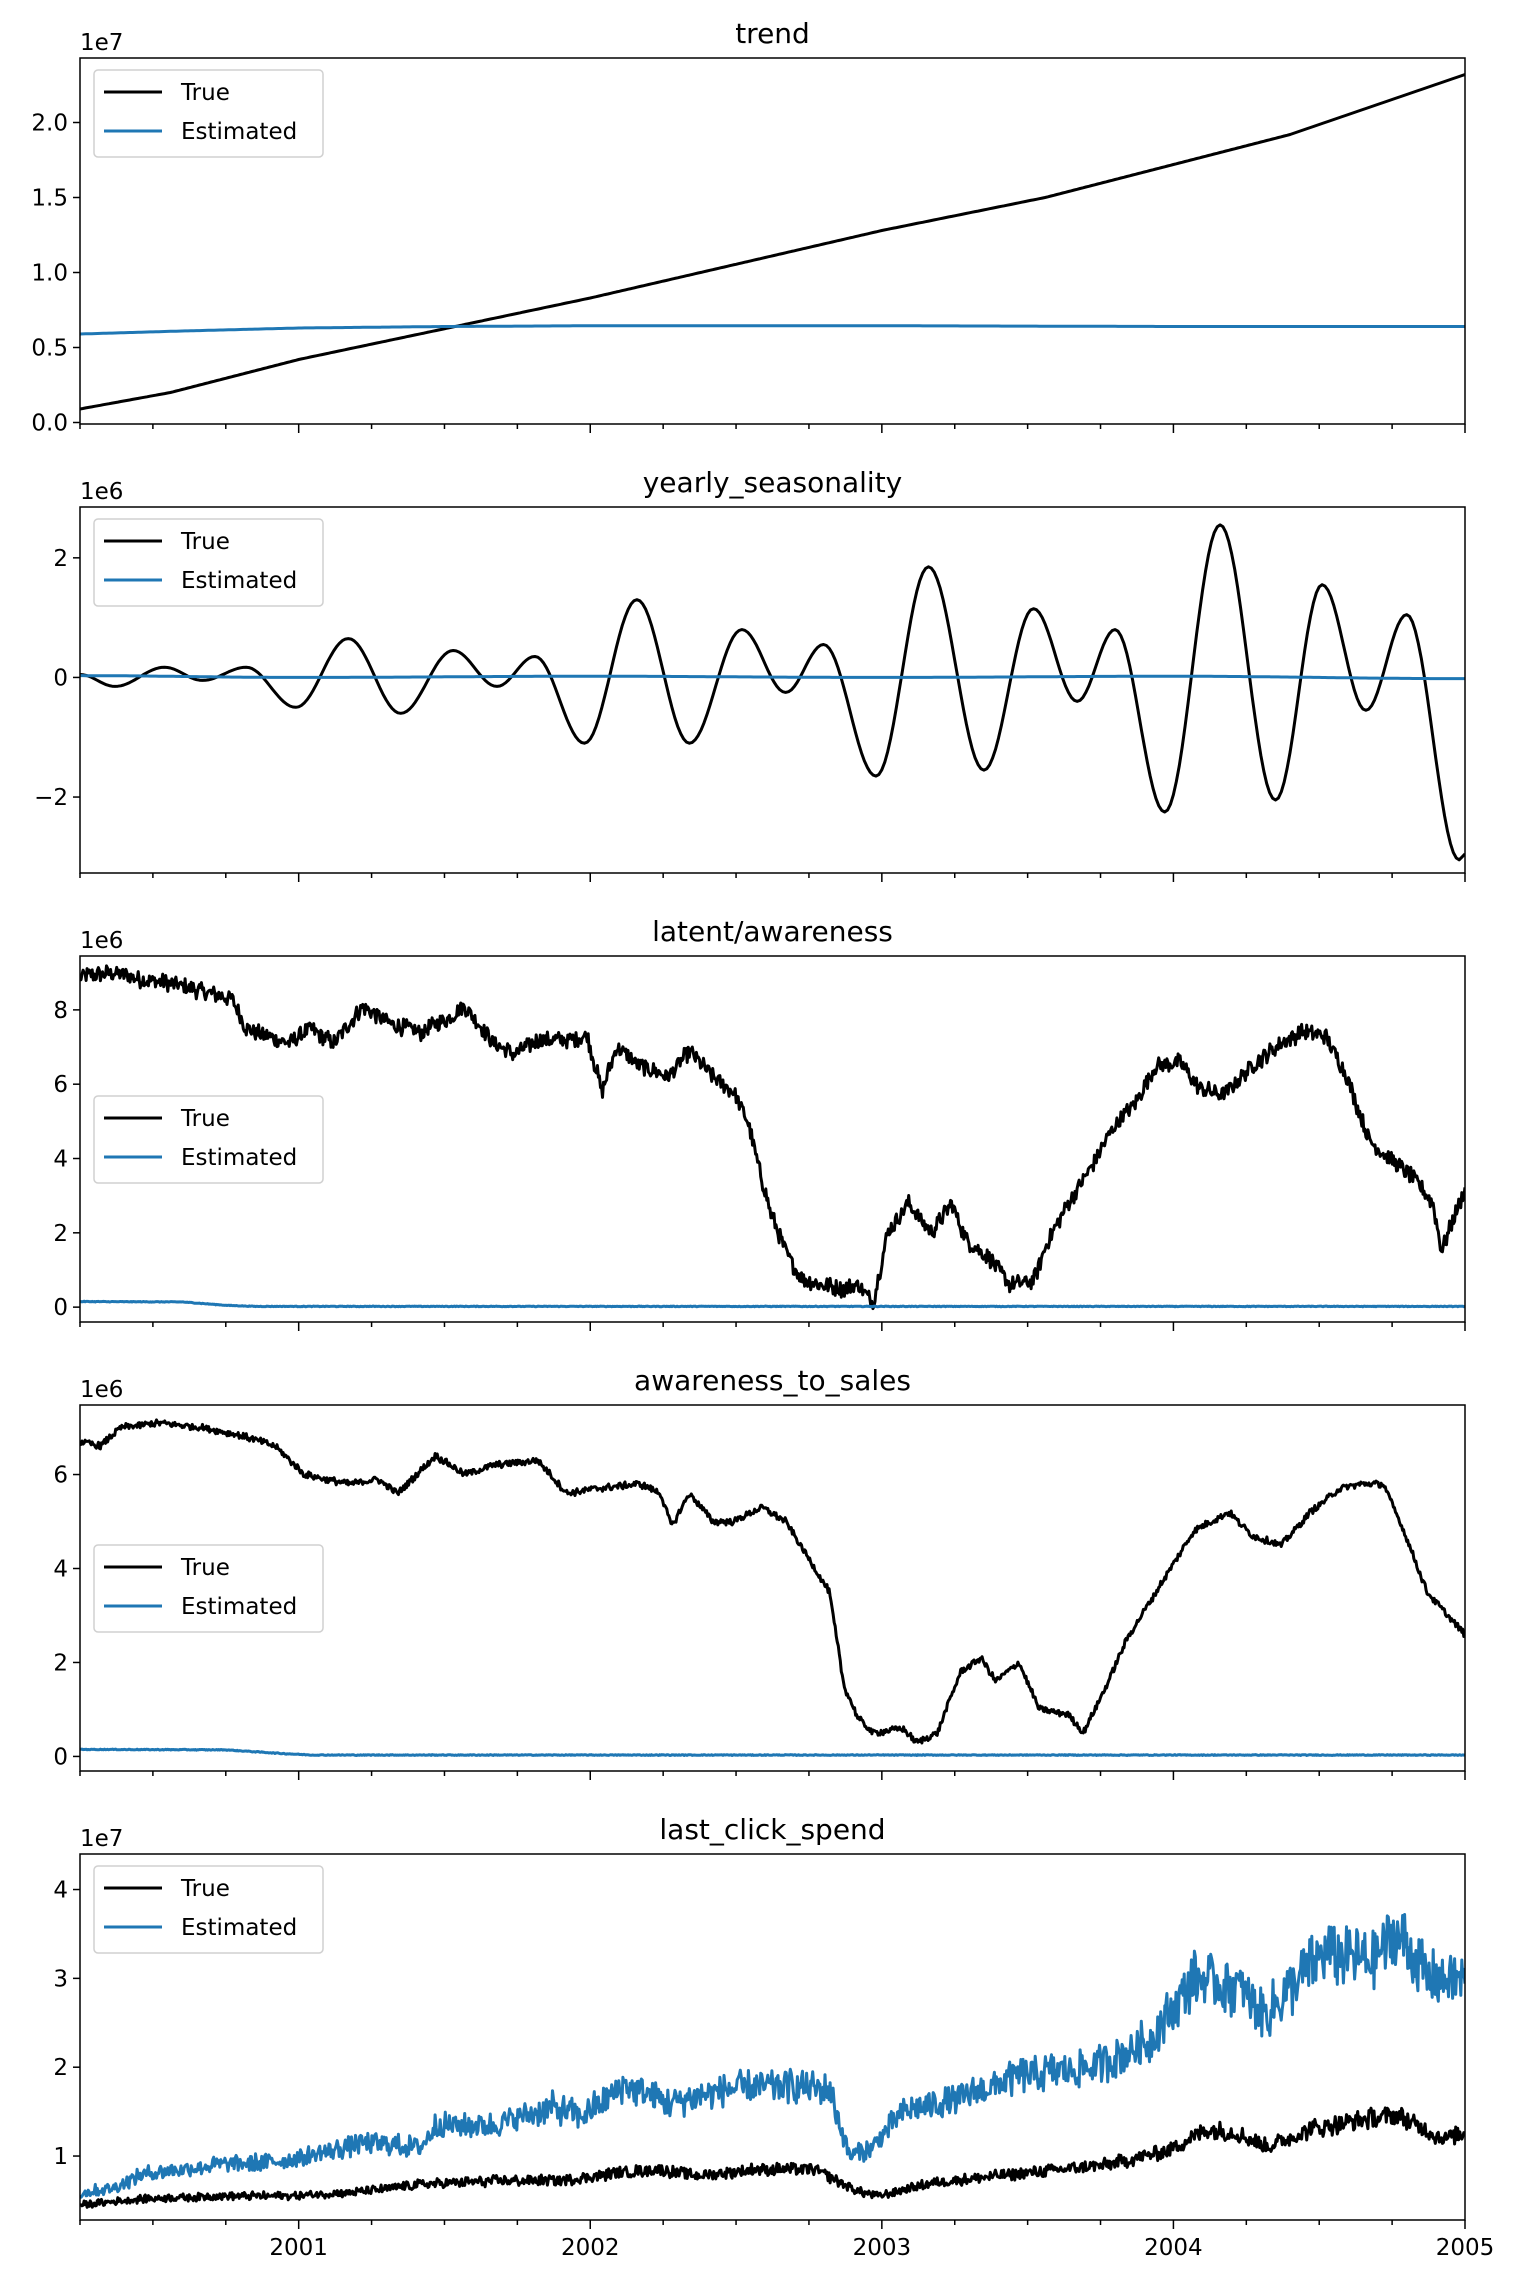  Describe the element at coordinates (49, 199) in the screenshot. I see `y-tick-label: 1.5` at that location.